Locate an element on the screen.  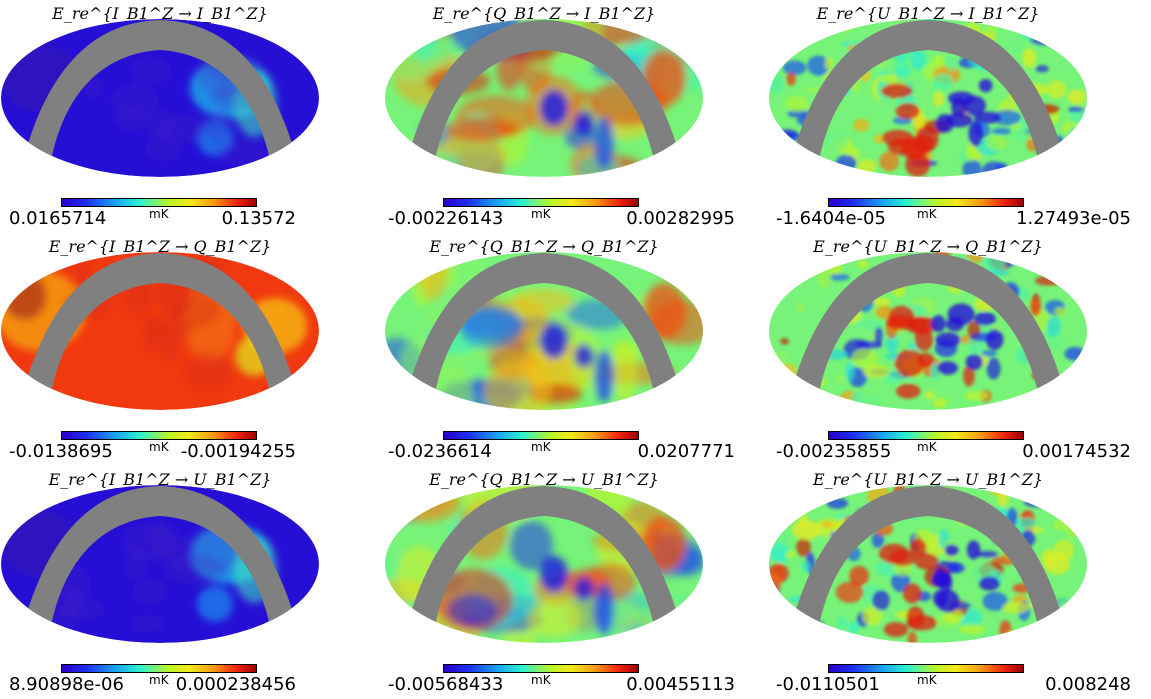
map-title: E_re^{Q_B1^Z → I_B1^Z} is located at coordinates (544, 13).